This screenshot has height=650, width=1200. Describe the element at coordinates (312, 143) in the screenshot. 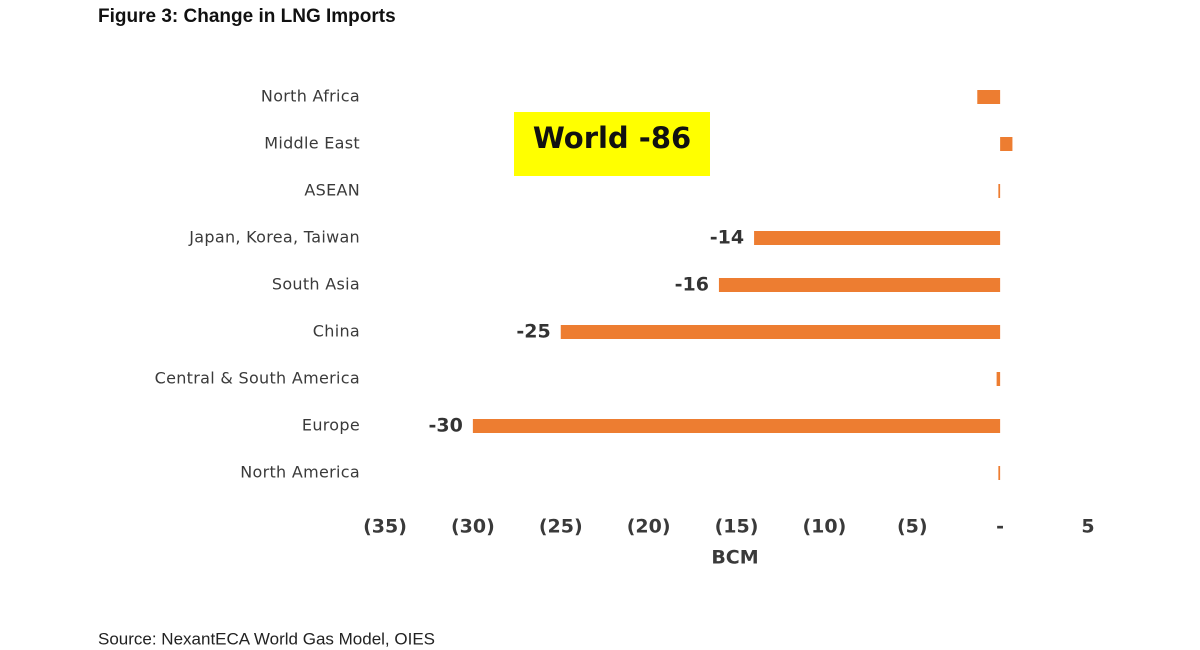

I see `y-tick-label: Middle East` at that location.